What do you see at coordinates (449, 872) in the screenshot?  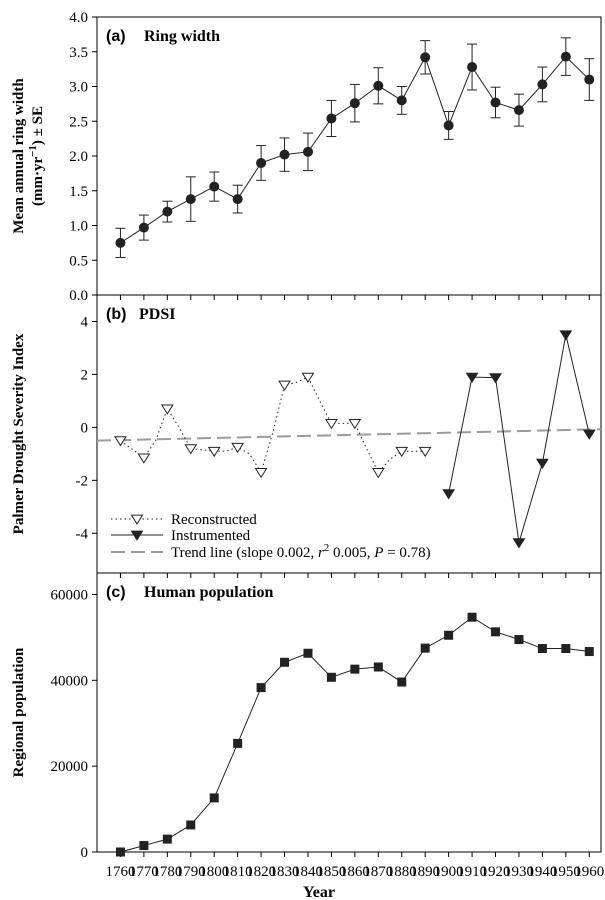 I see `x-tick-label: 1900` at bounding box center [449, 872].